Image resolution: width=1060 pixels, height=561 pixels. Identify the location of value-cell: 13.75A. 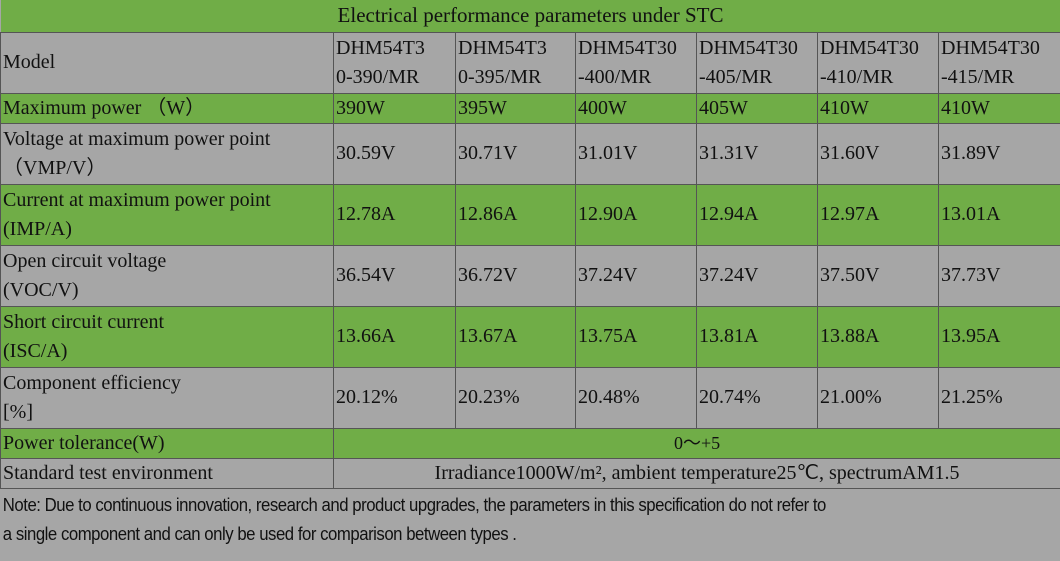
(636, 336).